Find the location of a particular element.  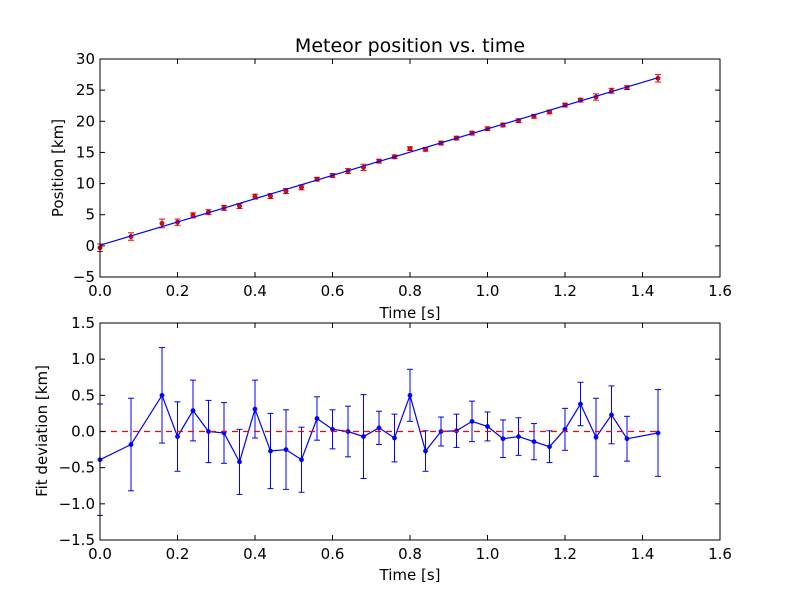

deviation-y-tick-label: −1.5 is located at coordinates (77, 540).